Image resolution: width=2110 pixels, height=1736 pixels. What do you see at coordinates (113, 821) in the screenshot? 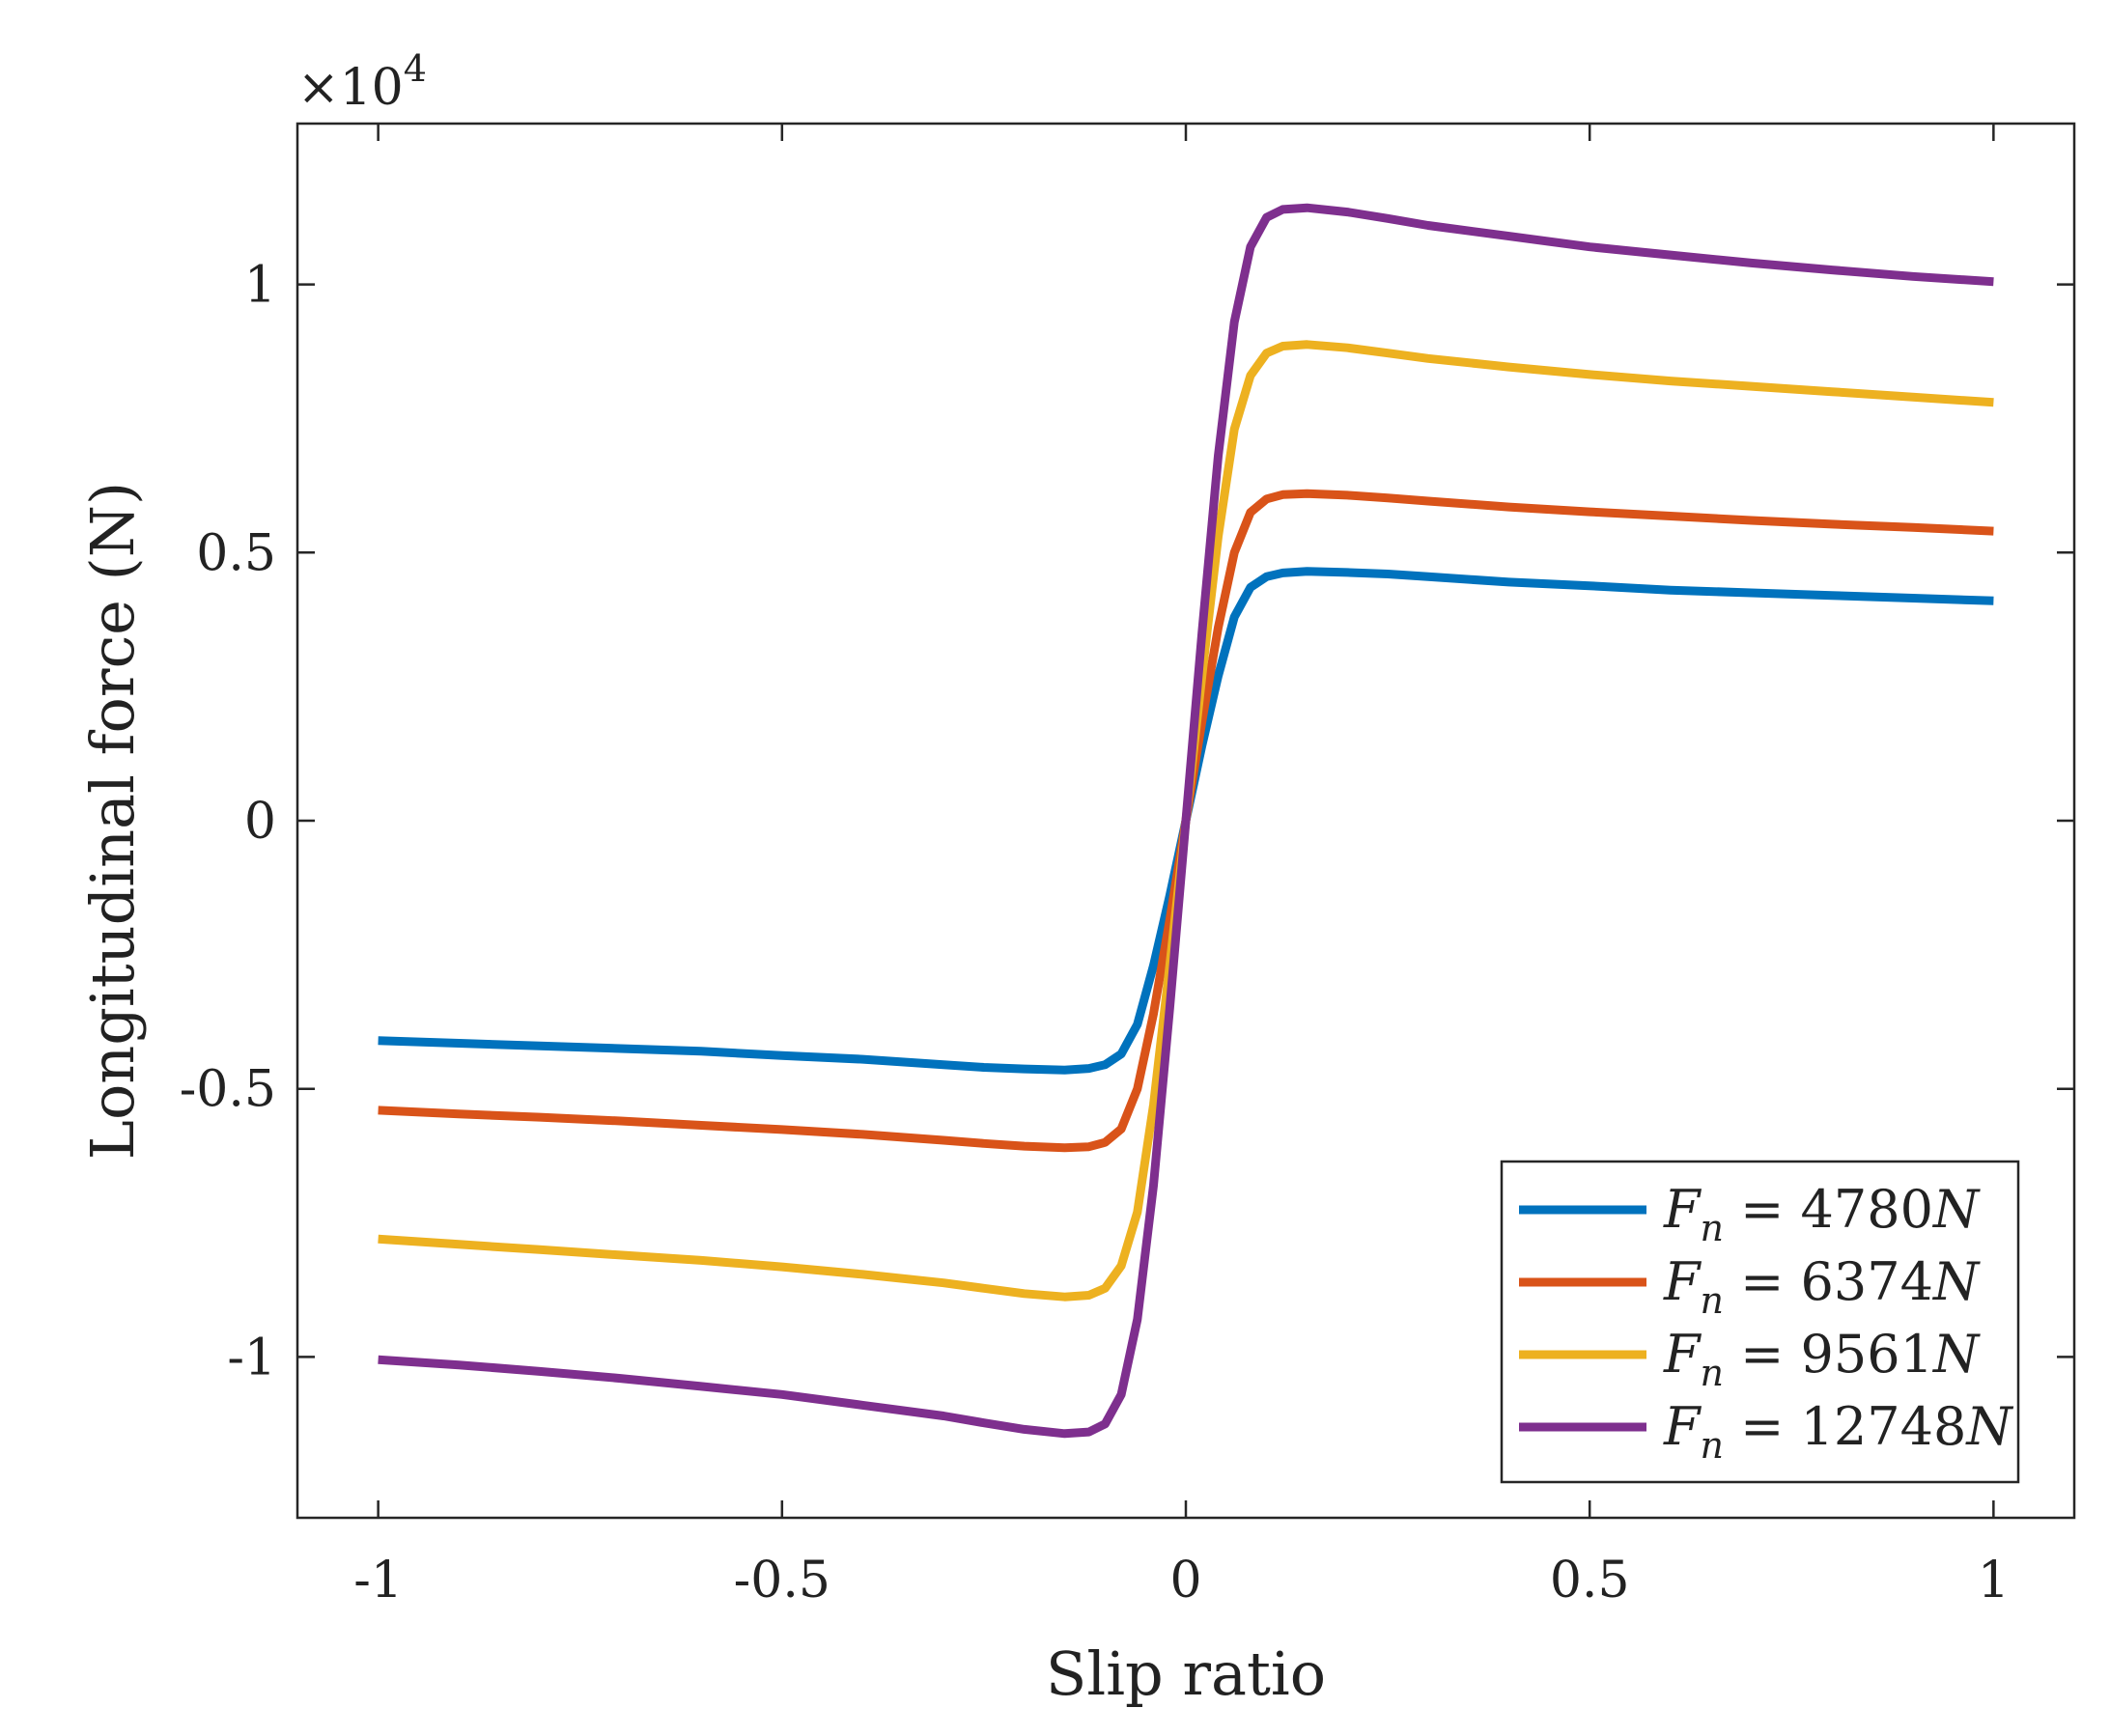
I see `y-axis-title: Longitudinal force (N)` at bounding box center [113, 821].